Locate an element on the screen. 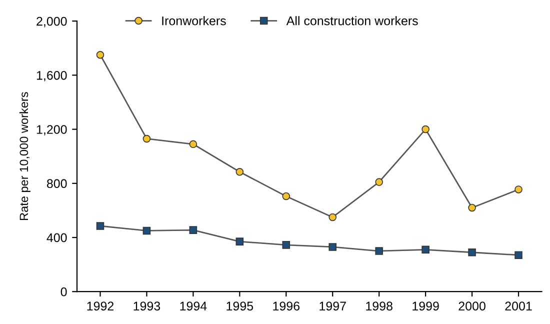 This screenshot has height=324, width=550. y-tick-label: 800 is located at coordinates (56, 183).